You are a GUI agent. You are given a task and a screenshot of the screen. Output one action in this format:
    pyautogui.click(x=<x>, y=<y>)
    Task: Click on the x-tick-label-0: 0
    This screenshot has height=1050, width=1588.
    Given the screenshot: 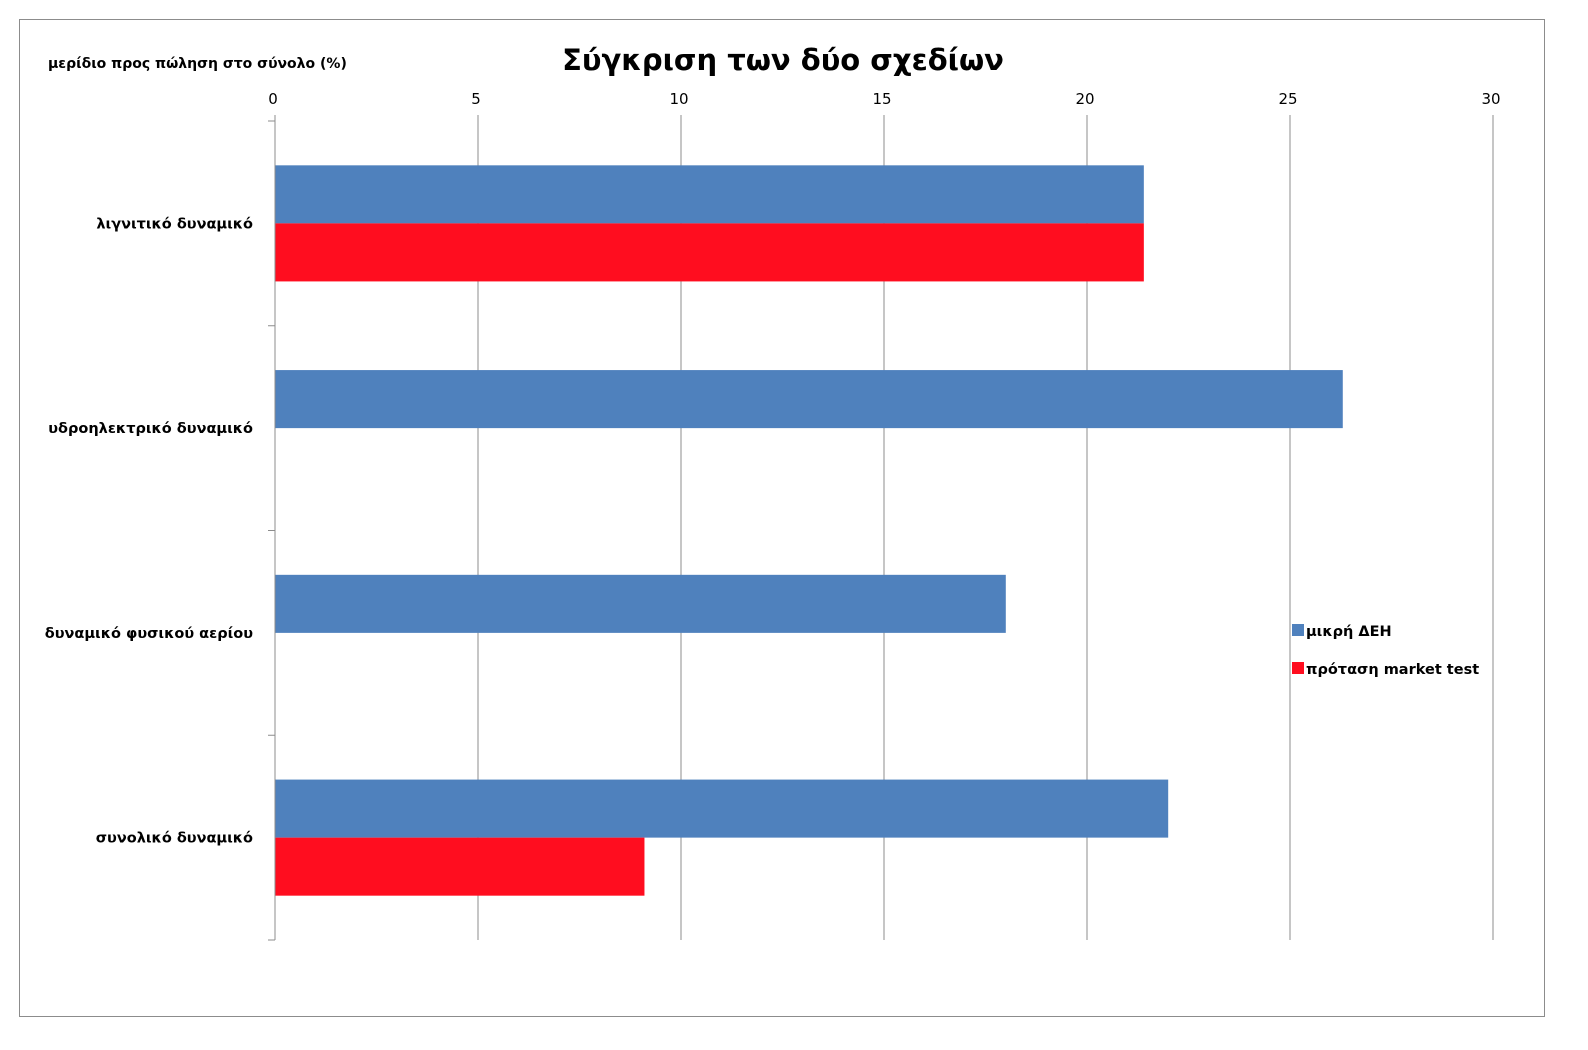 What is the action you would take?
    pyautogui.click(x=273, y=99)
    